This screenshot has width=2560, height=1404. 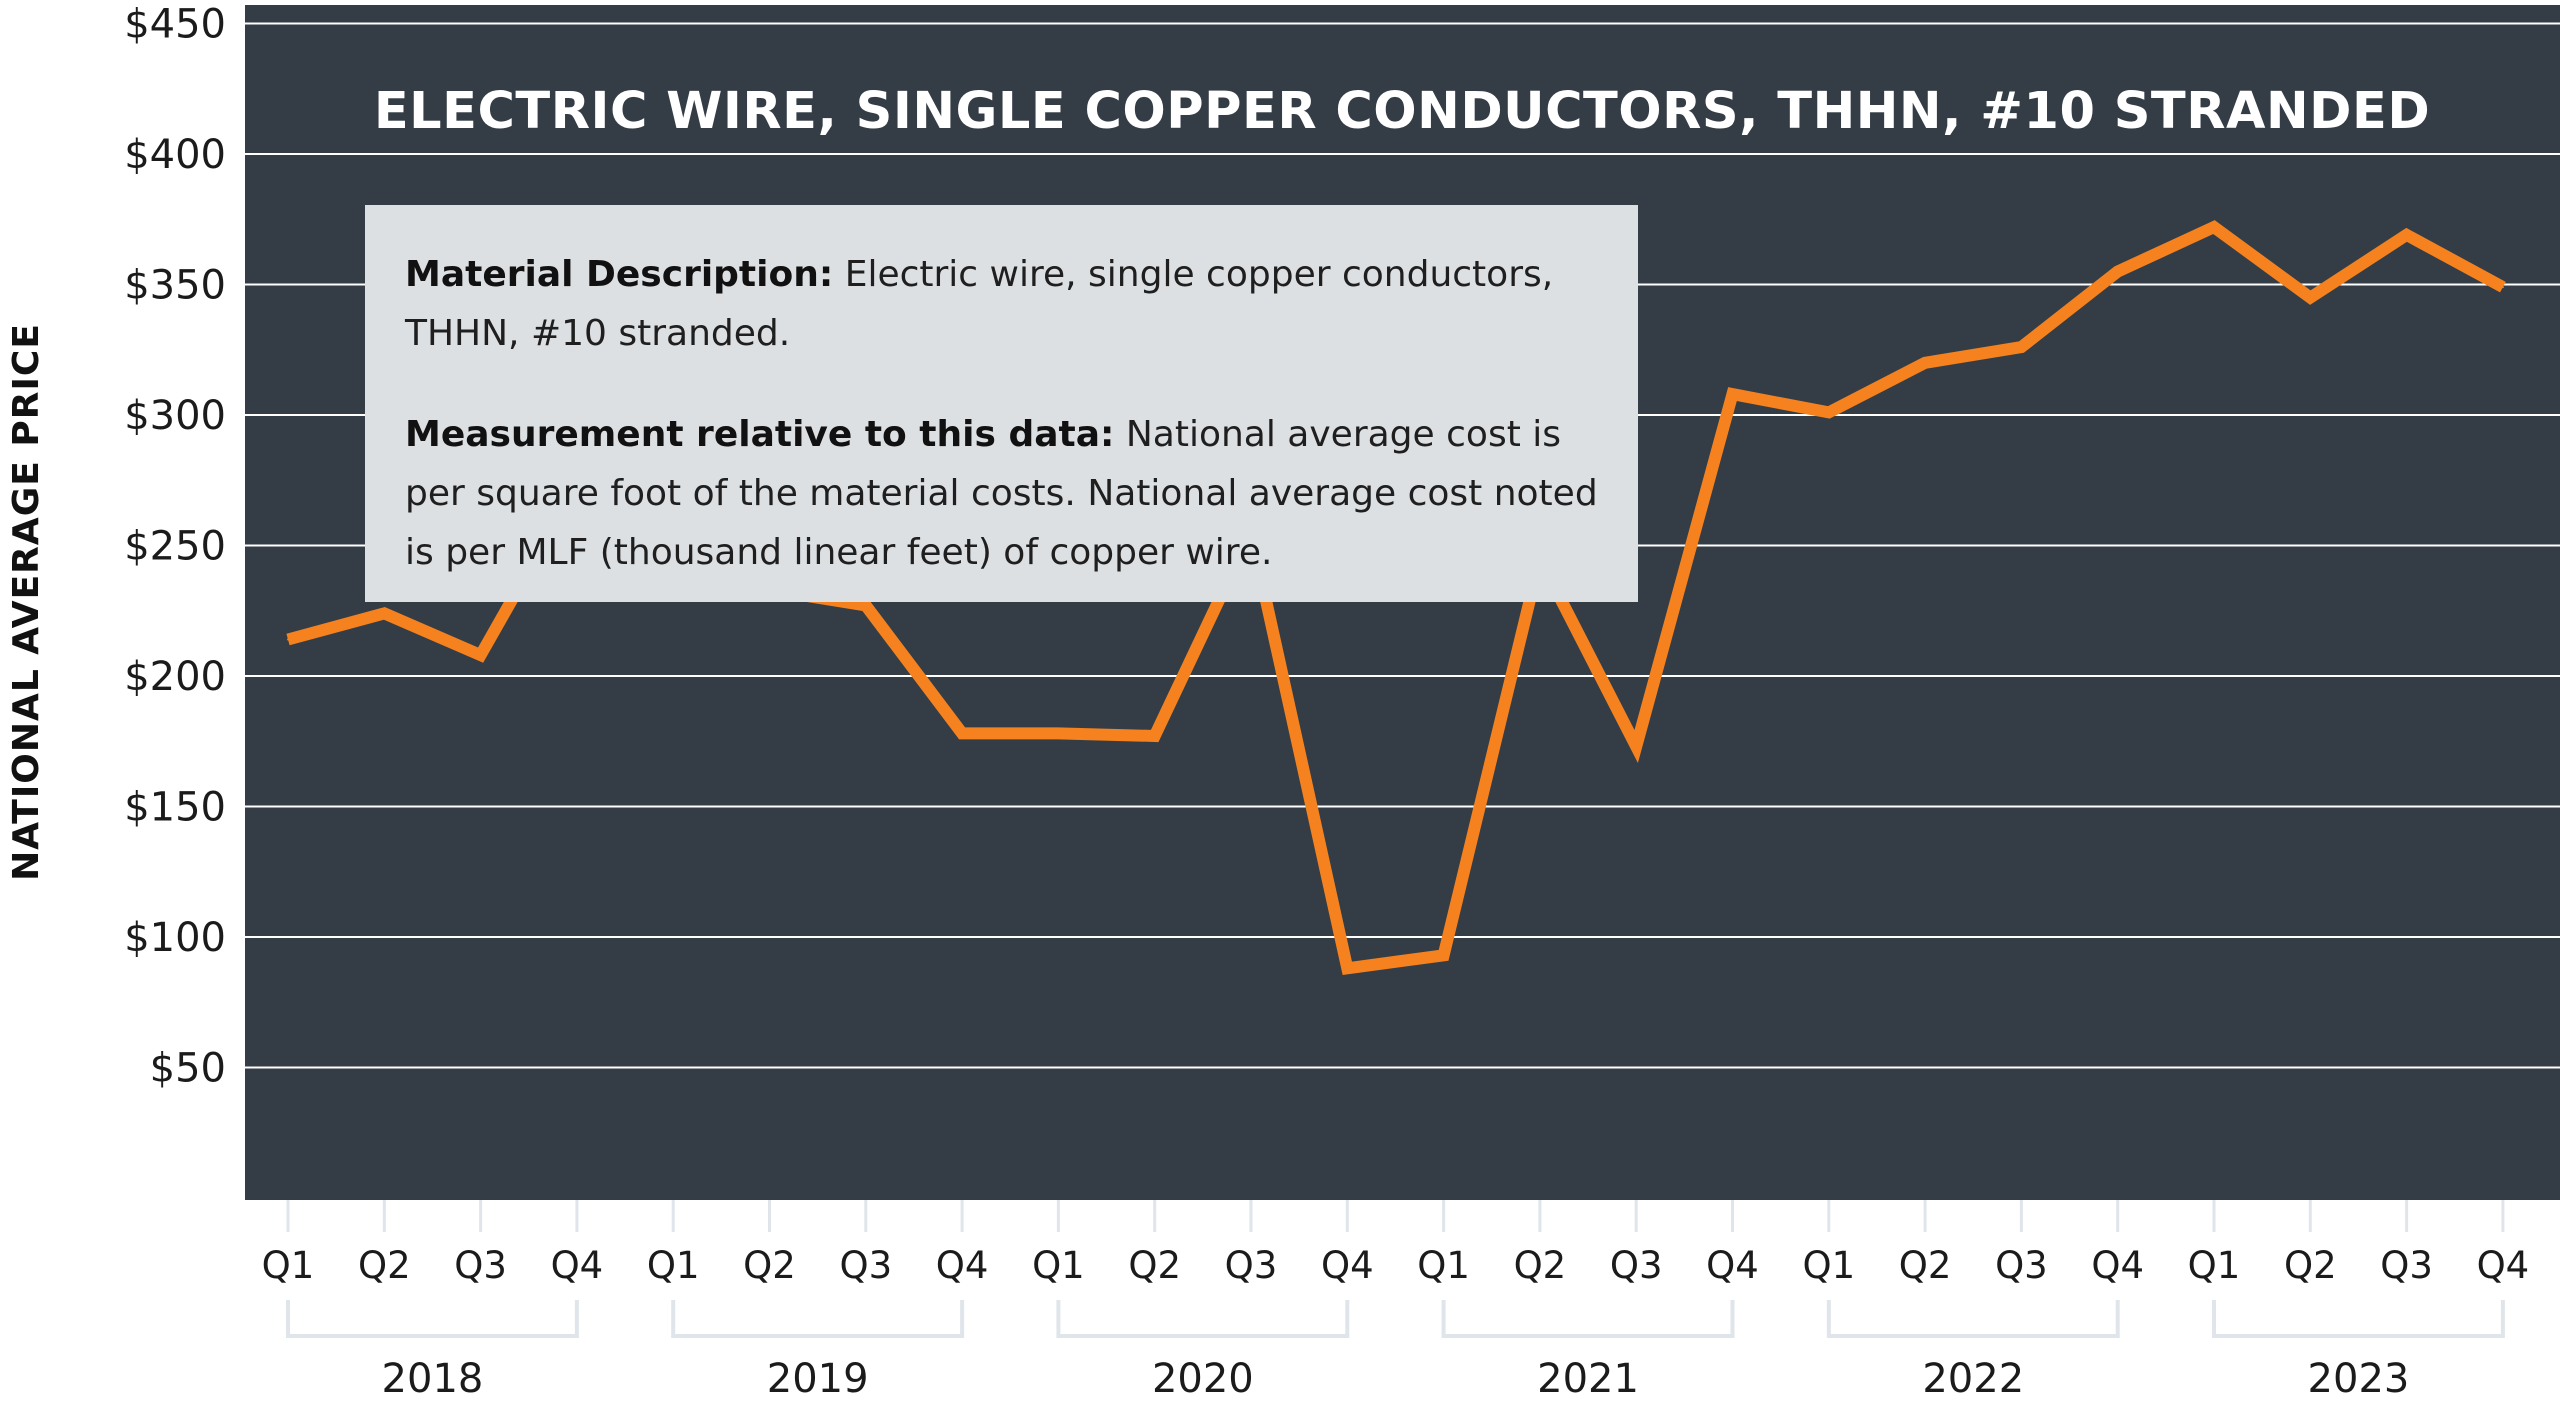 I want to click on y-tick-label: $300, so click(x=175, y=416).